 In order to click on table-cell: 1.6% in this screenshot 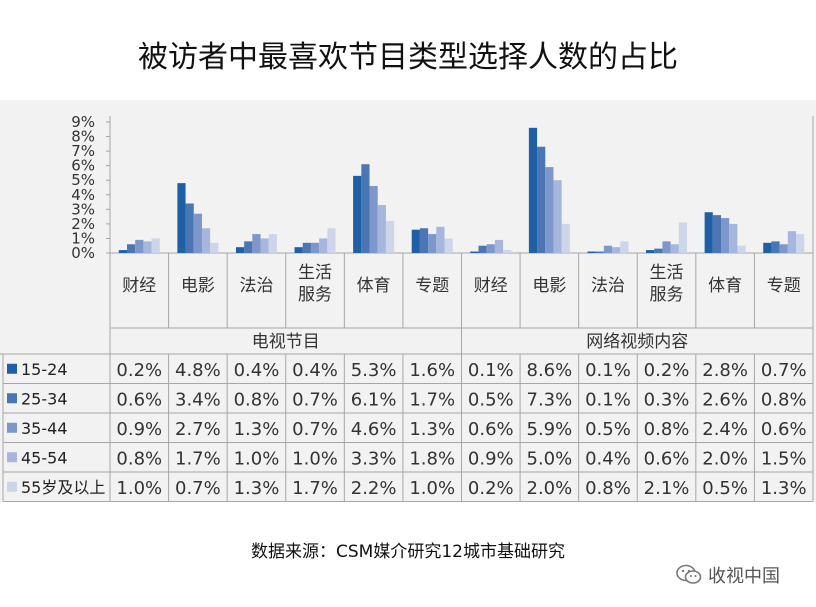, I will do `click(432, 370)`.